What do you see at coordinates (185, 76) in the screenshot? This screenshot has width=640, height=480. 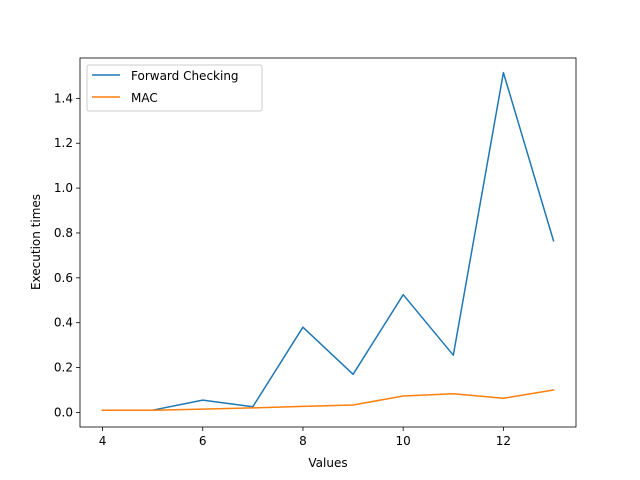 I see `legend-label-forward-checking: Forward Checking` at bounding box center [185, 76].